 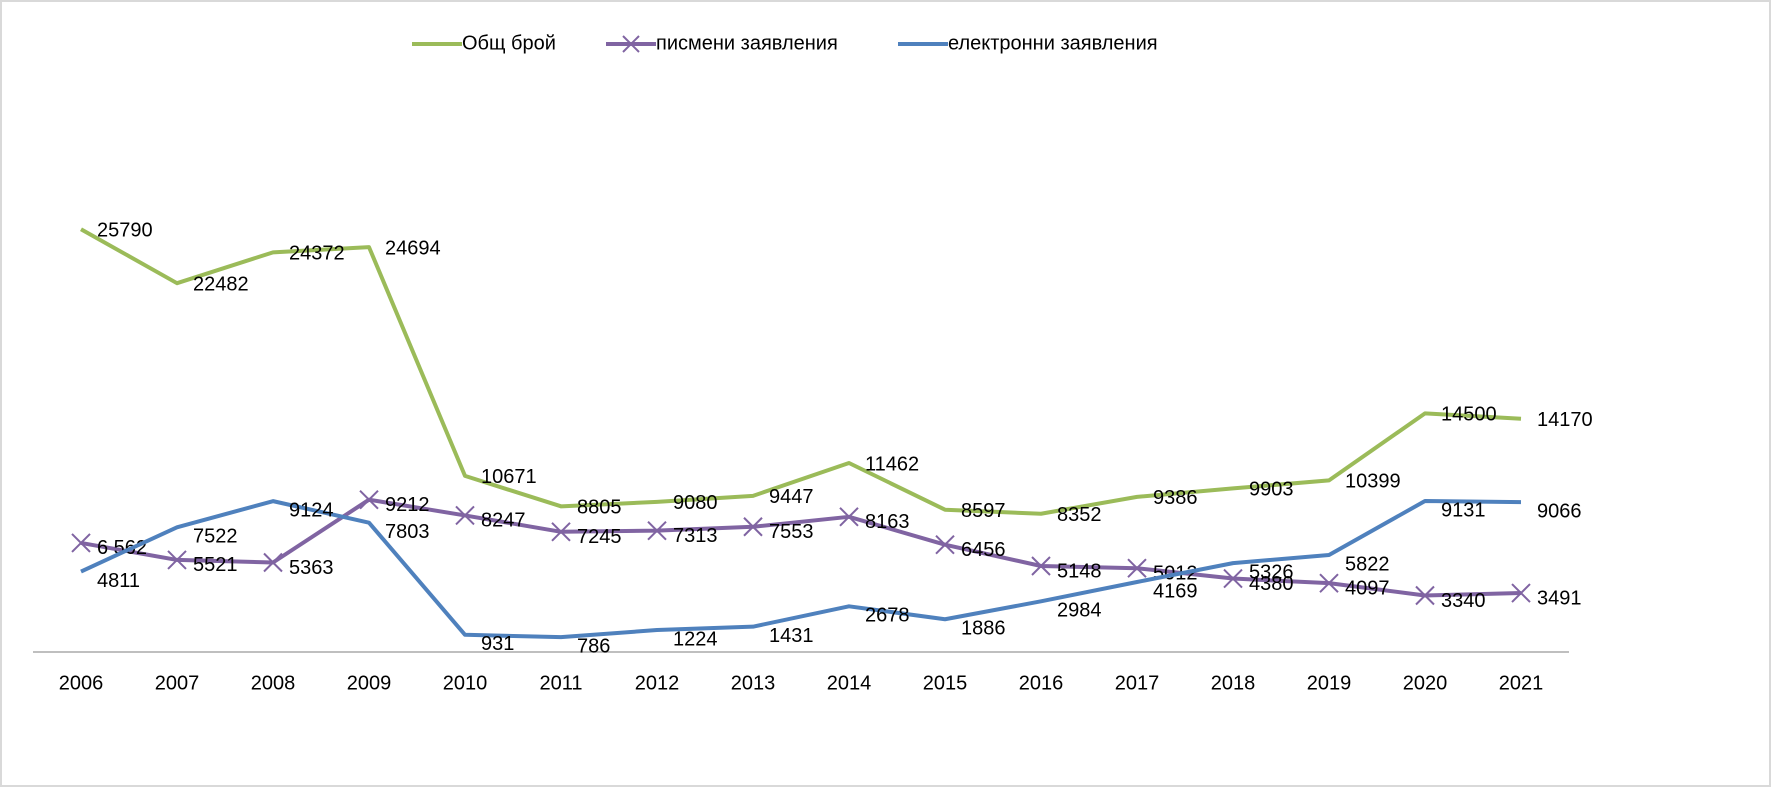 What do you see at coordinates (273, 683) in the screenshot?
I see `x-tick-label: 2008` at bounding box center [273, 683].